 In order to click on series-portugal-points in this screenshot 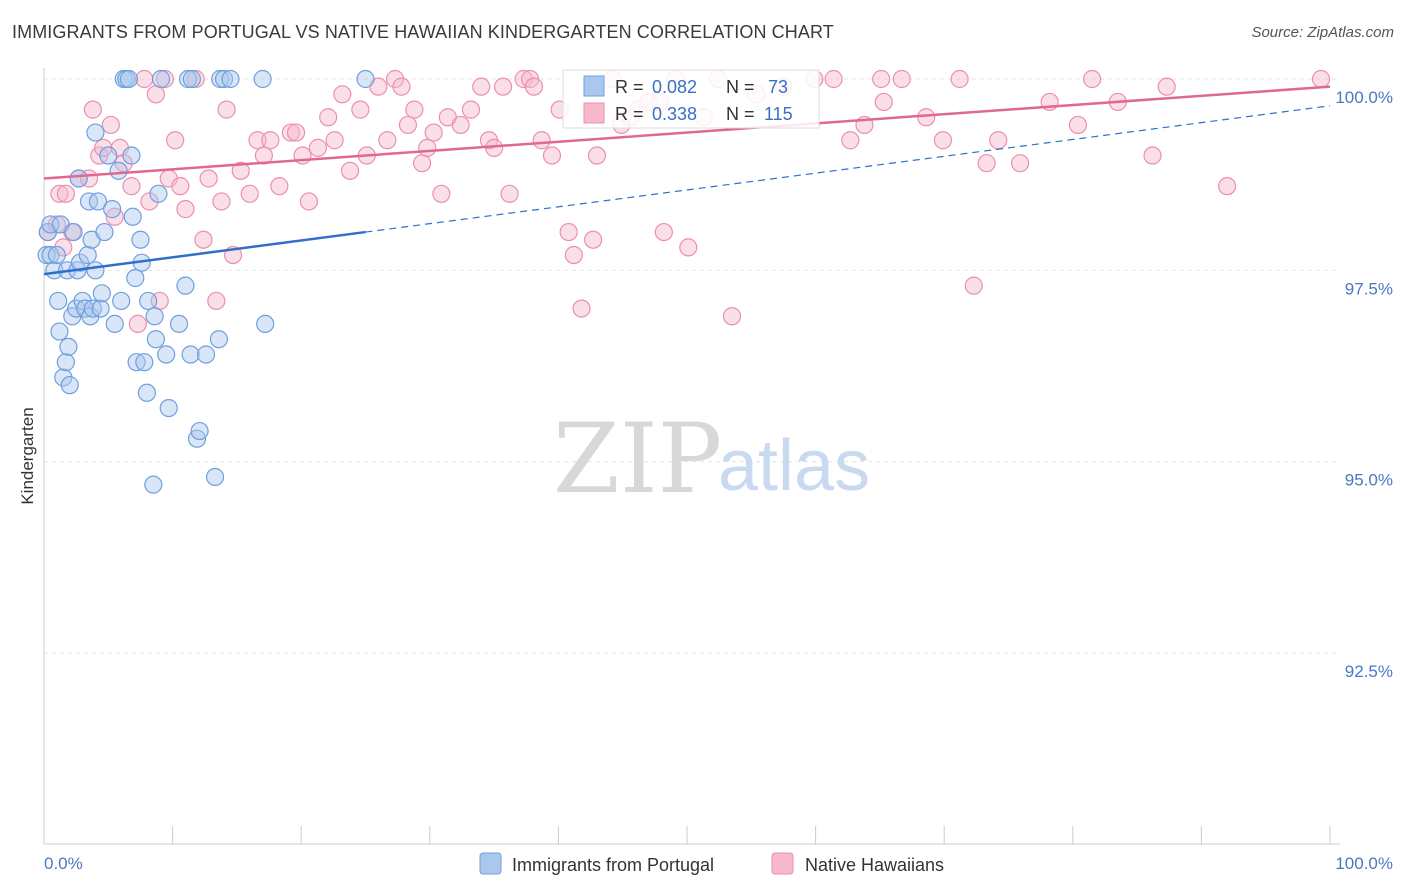, I will do `click(206, 281)`.